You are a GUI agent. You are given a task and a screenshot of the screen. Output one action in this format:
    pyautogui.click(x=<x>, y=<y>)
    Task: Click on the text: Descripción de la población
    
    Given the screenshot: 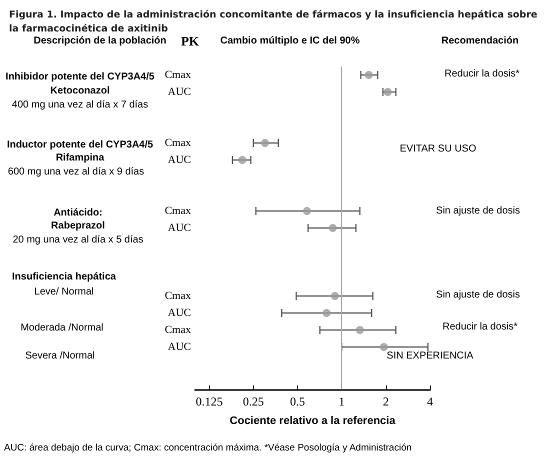 What is the action you would take?
    pyautogui.click(x=100, y=41)
    